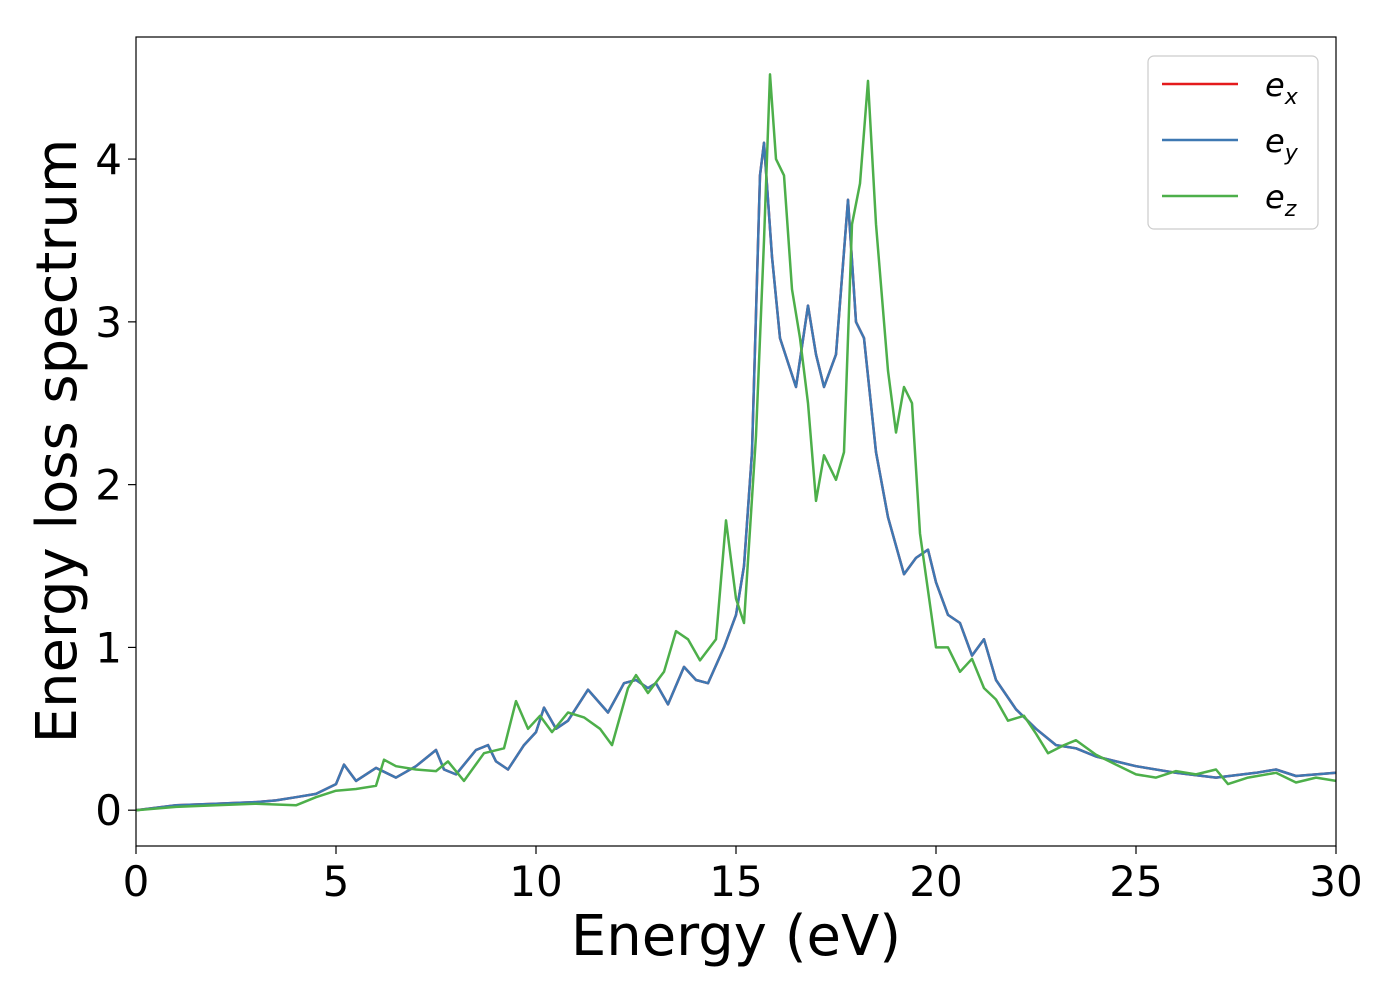  I want to click on y-axis-ticks: 0 1 2 3 4, so click(115, 485).